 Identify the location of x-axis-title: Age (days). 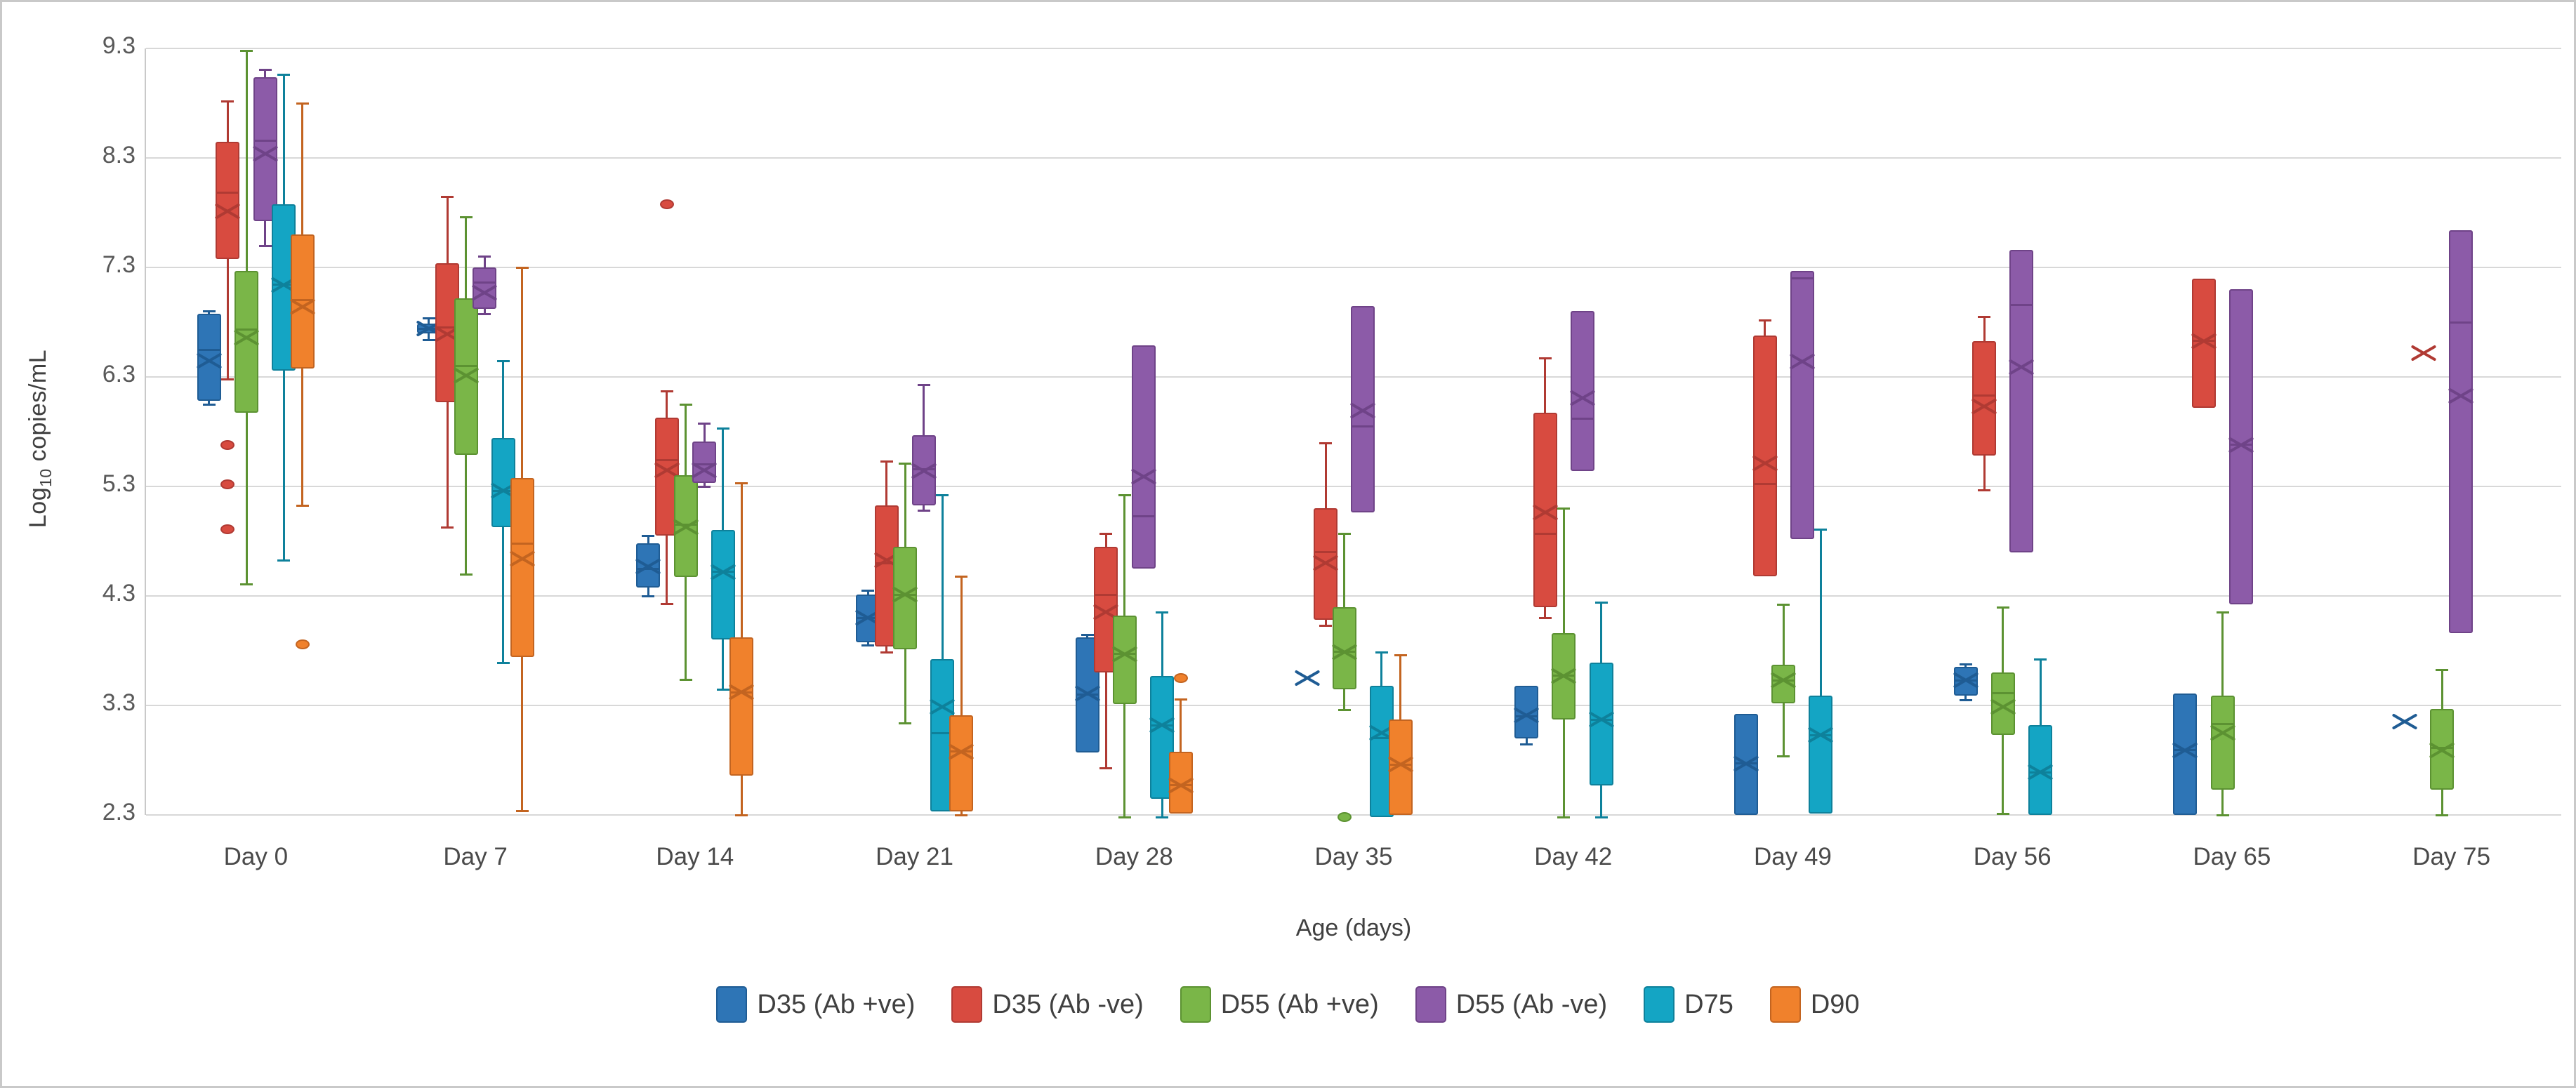
(1353, 928).